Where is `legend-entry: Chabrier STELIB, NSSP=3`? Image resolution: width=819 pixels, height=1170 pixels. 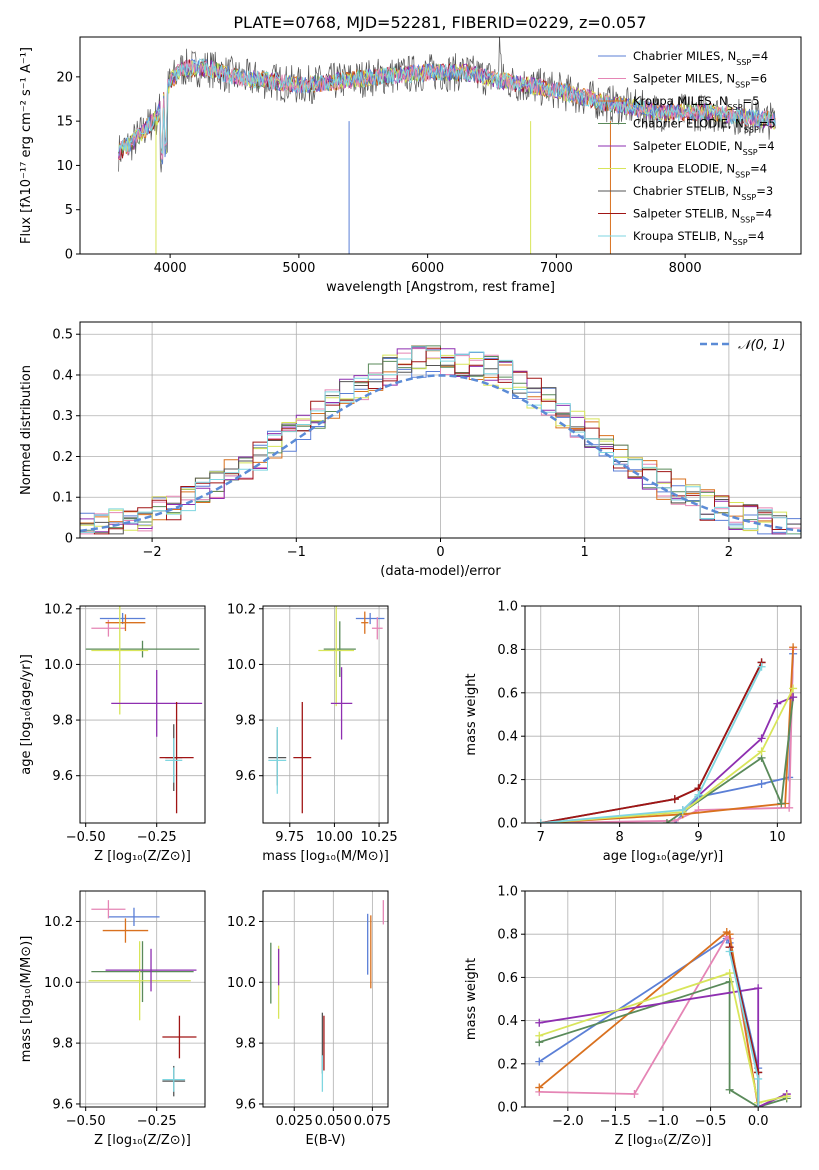
legend-entry: Chabrier STELIB, NSSP=3 is located at coordinates (703, 193).